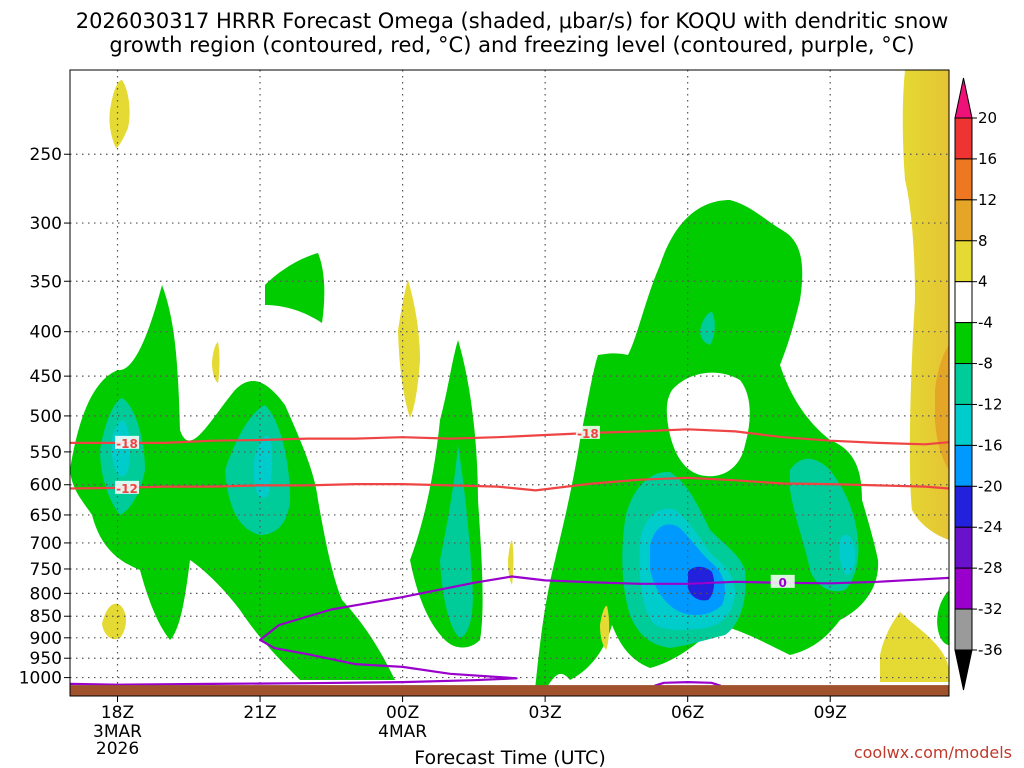 The width and height of the screenshot is (1024, 768). I want to click on colorbar-tick-label: 8, so click(983, 241).